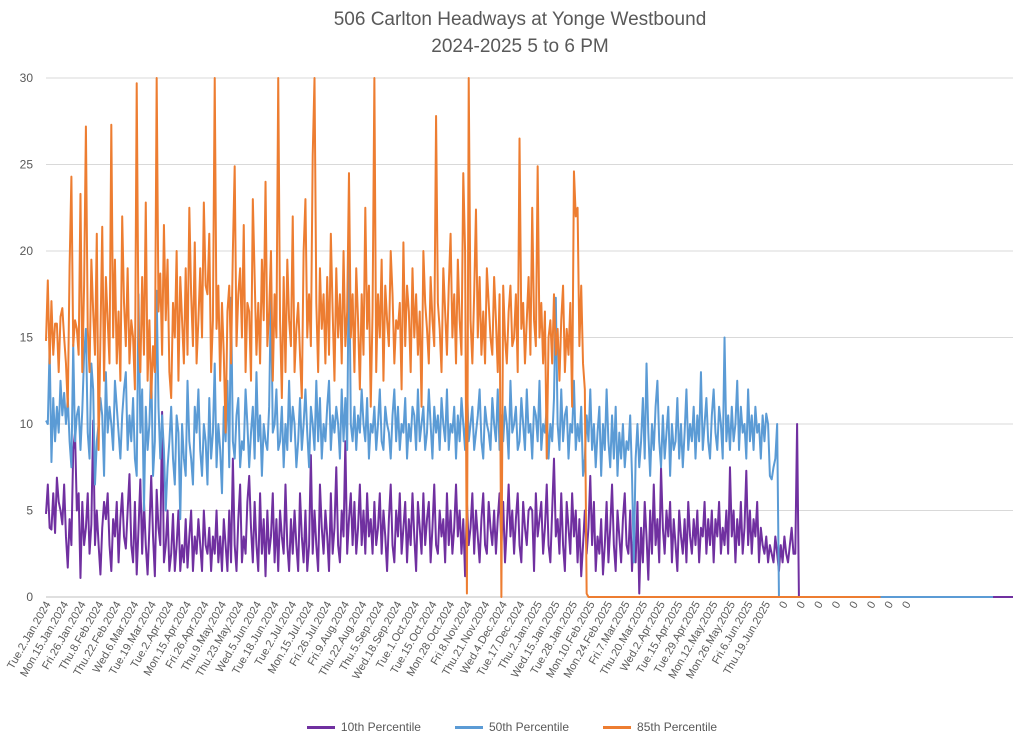 This screenshot has height=743, width=1024. I want to click on legend-label: 50th Percentile, so click(529, 727).